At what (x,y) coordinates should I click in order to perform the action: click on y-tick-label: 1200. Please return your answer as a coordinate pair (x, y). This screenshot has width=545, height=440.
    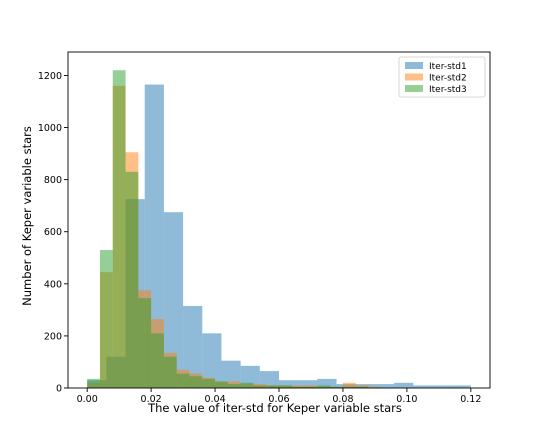
    Looking at the image, I should click on (50, 76).